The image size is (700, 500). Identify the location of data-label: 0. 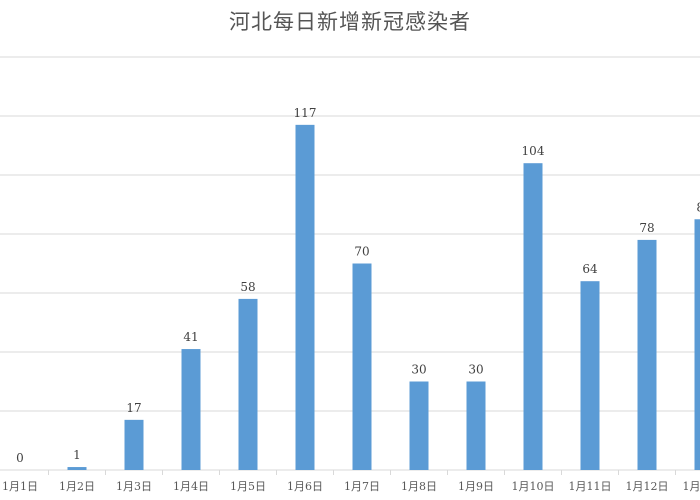
(20, 458).